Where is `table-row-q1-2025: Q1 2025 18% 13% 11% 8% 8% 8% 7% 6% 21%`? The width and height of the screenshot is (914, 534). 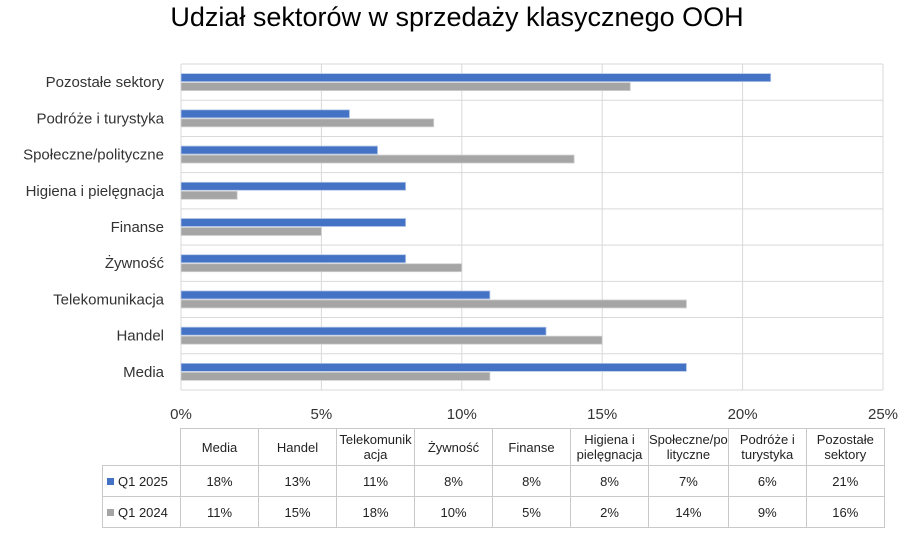 table-row-q1-2025: Q1 2025 18% 13% 11% 8% 8% 8% 7% 6% 21% is located at coordinates (493, 481).